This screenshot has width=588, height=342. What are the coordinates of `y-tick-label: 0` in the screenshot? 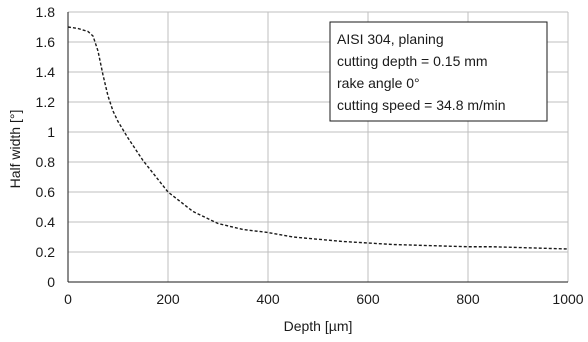 It's located at (51, 282).